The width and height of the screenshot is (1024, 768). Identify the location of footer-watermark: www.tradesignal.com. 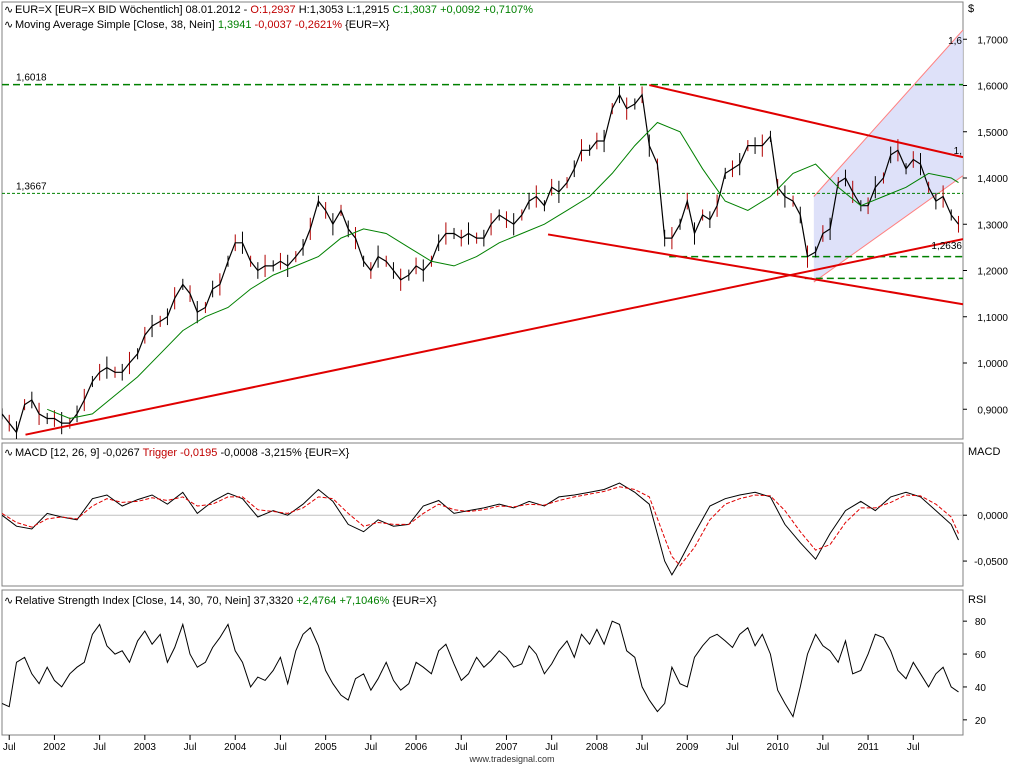
(512, 759).